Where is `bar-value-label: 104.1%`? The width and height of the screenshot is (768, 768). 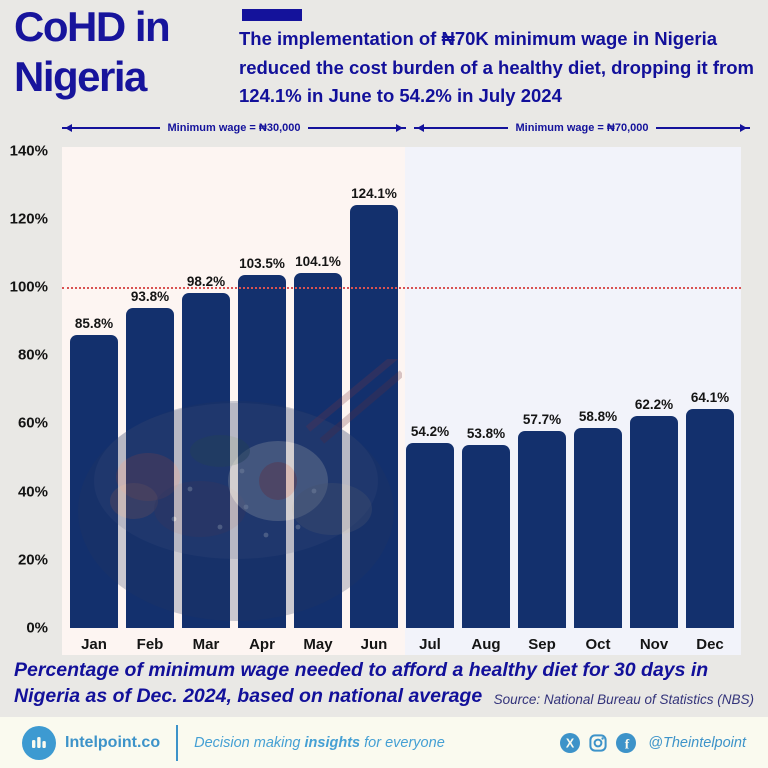 bar-value-label: 104.1% is located at coordinates (318, 262).